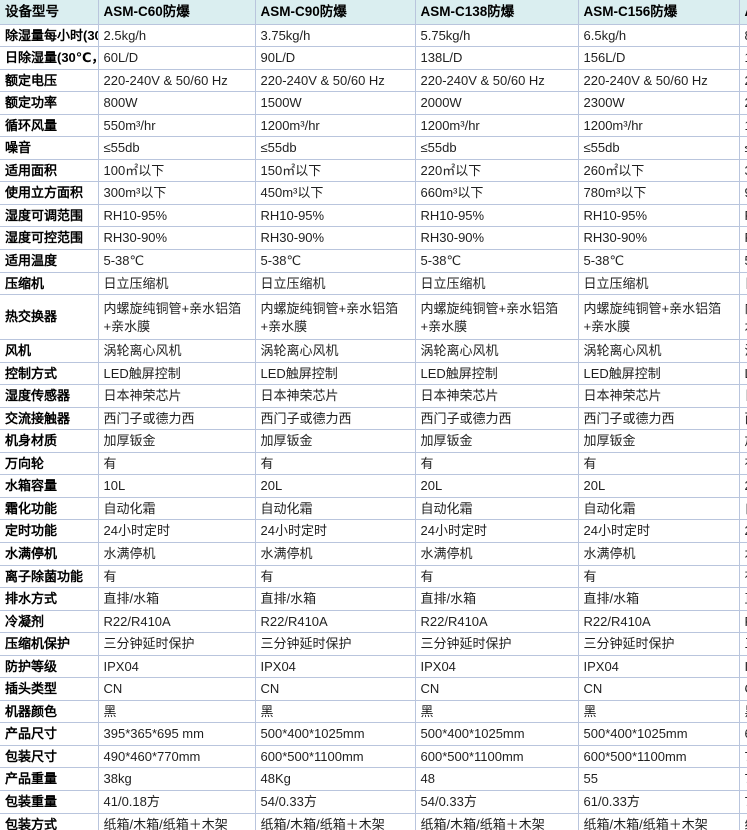 This screenshot has height=830, width=747. Describe the element at coordinates (496, 351) in the screenshot. I see `row-value-col-3: 涡轮离心风机` at that location.